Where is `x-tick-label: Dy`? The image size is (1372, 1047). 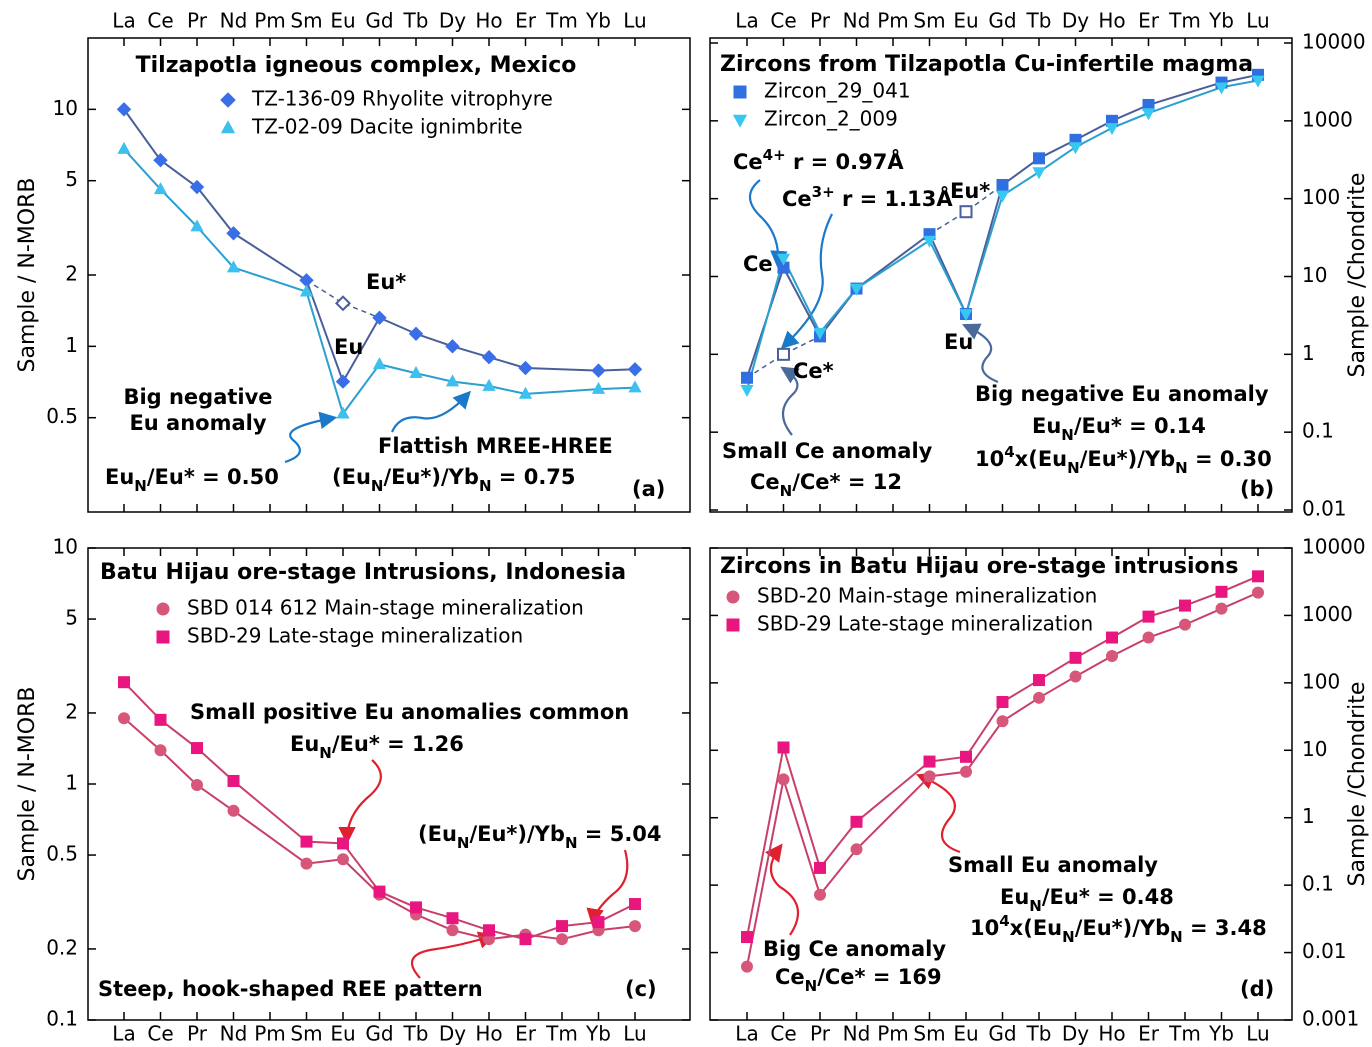 x-tick-label: Dy is located at coordinates (1075, 1034).